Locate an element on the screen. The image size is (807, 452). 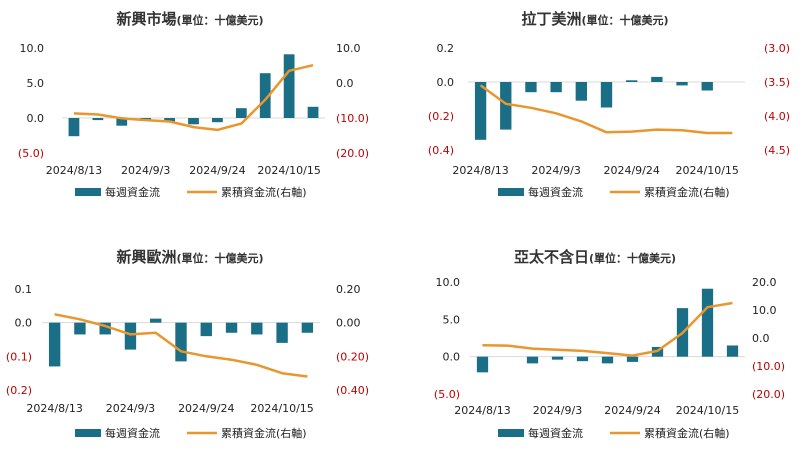
right-axis-tick-label: 0.20 is located at coordinates (348, 289).